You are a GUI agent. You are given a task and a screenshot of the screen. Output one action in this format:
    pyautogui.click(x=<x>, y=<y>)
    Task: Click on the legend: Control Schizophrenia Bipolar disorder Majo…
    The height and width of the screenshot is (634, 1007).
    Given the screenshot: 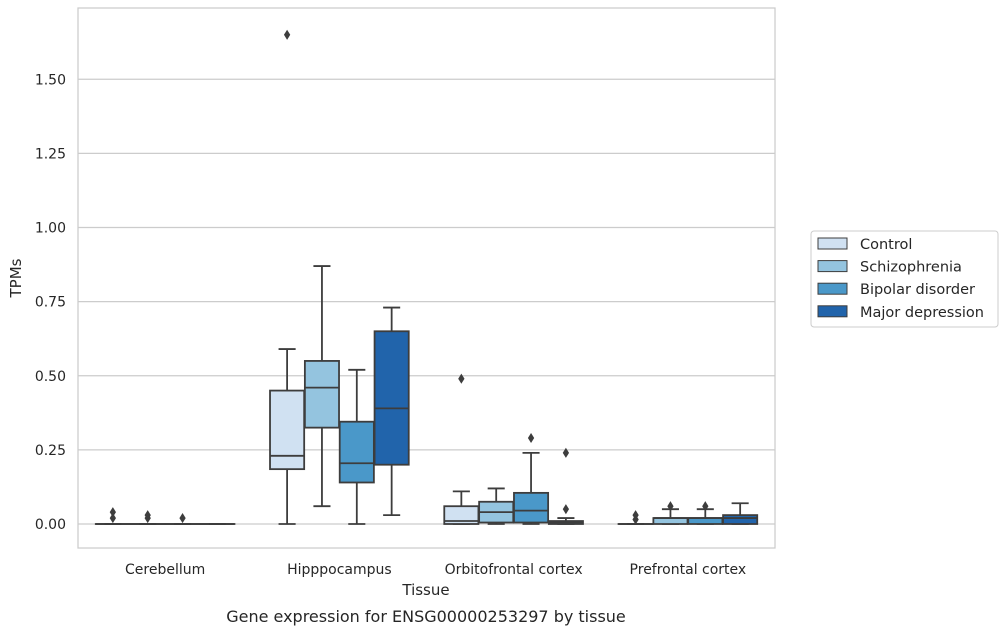 What is the action you would take?
    pyautogui.click(x=904, y=279)
    